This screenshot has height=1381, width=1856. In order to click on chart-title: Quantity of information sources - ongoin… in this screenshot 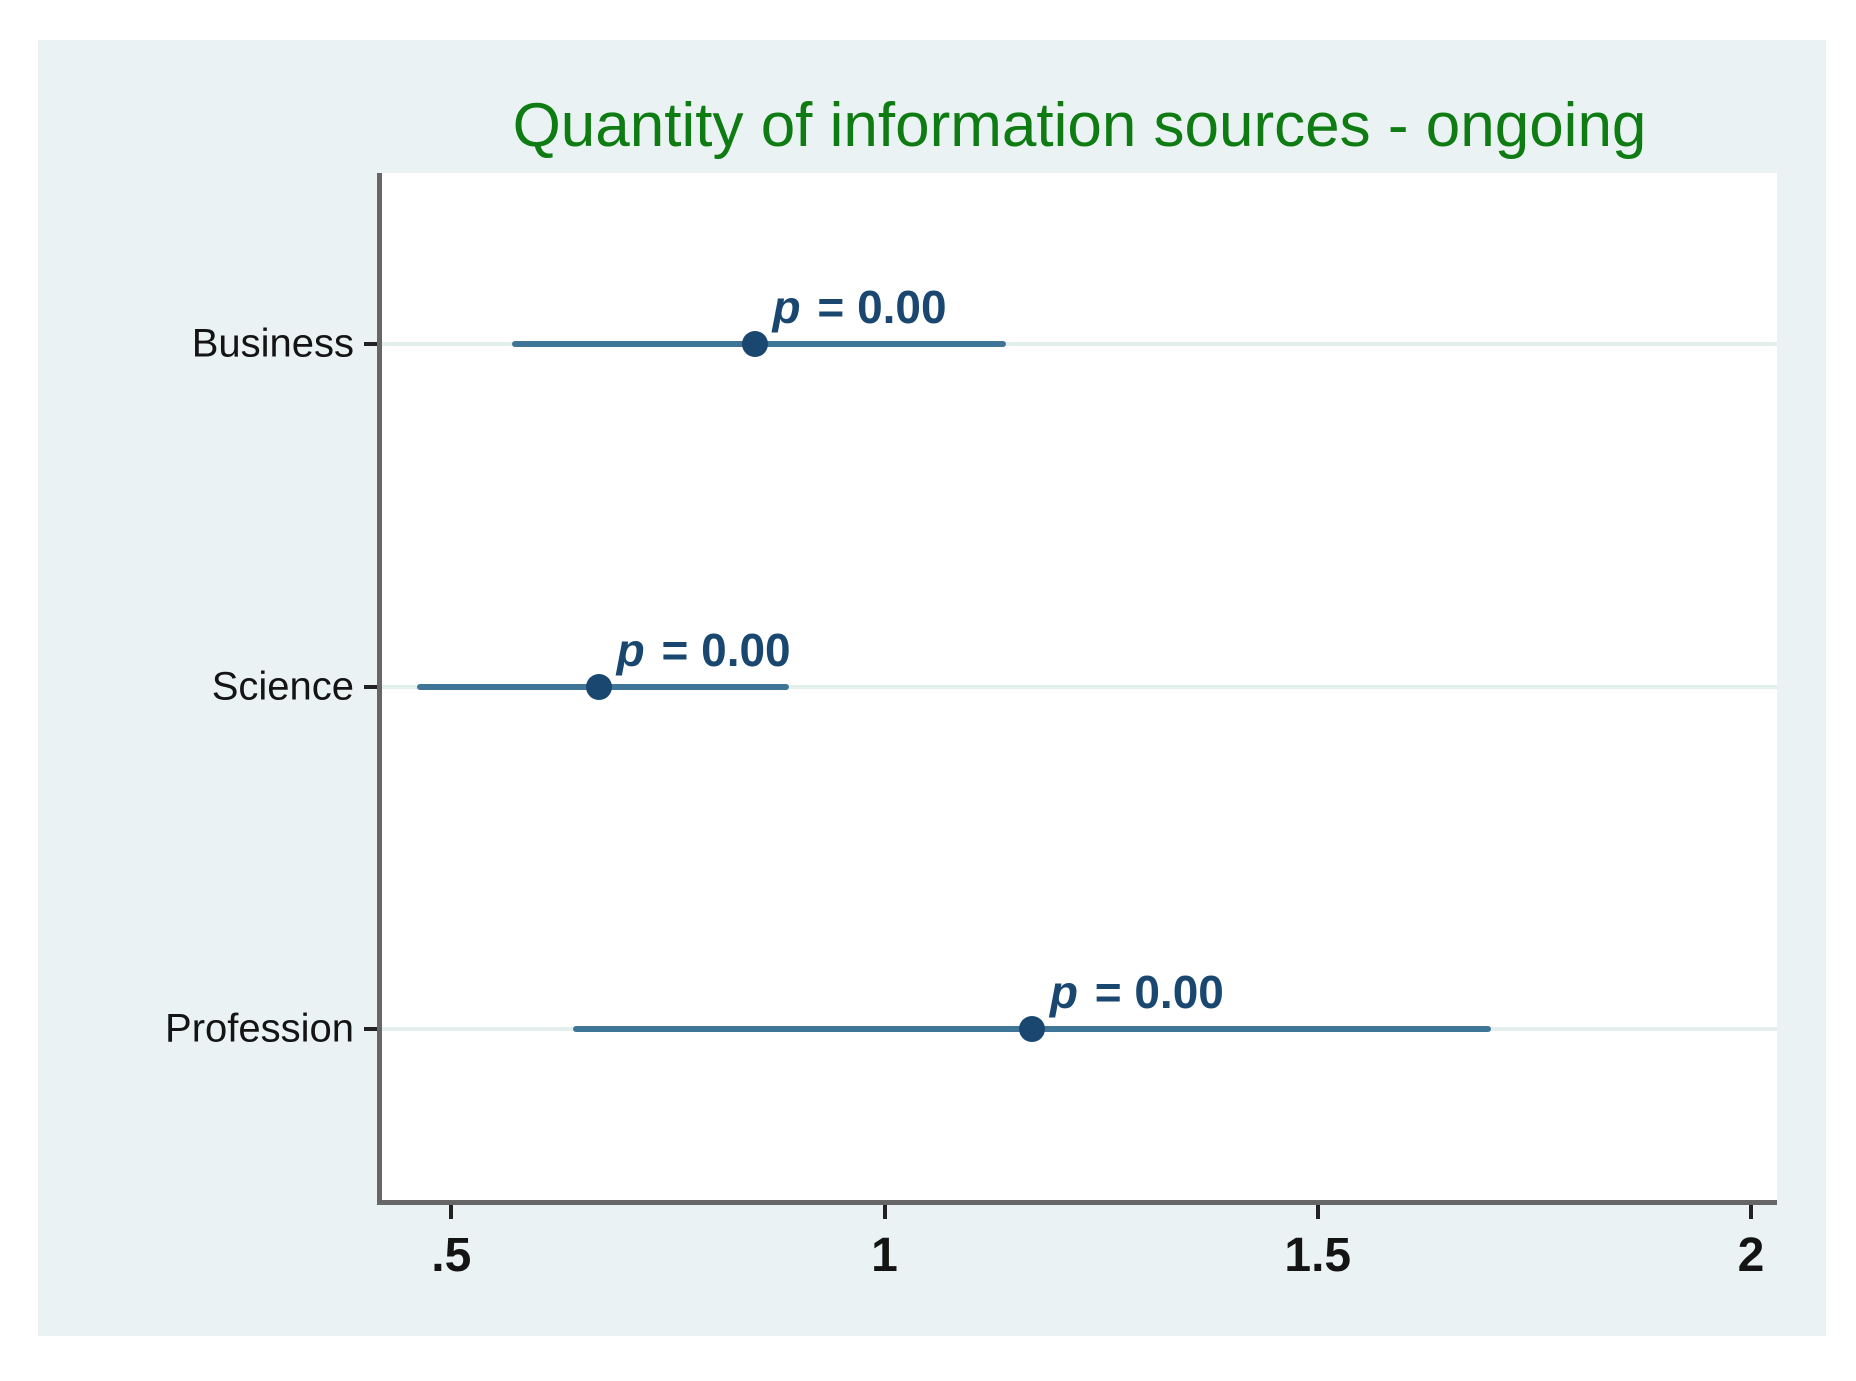, I will do `click(1079, 125)`.